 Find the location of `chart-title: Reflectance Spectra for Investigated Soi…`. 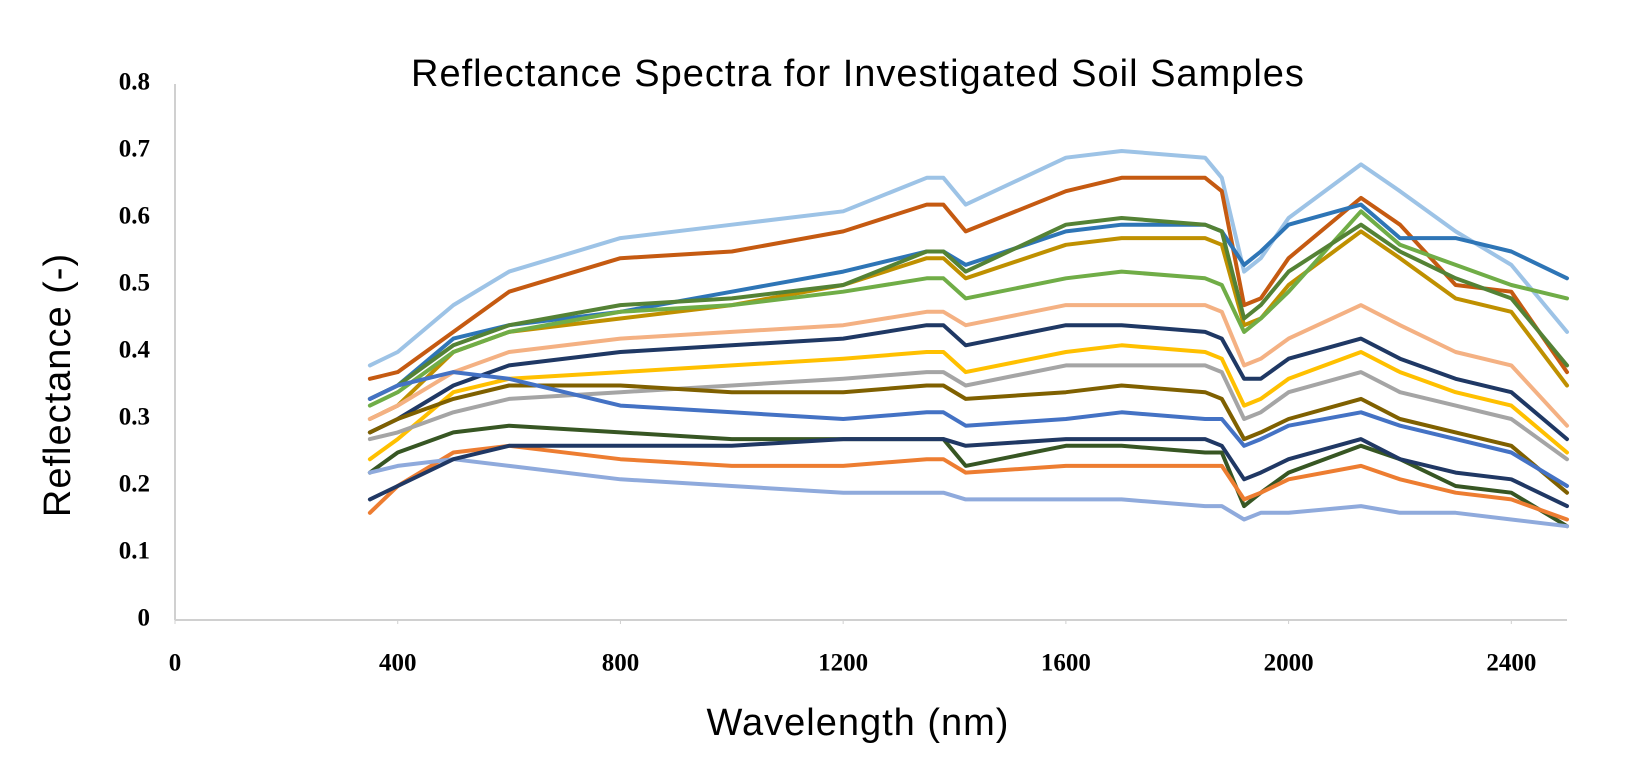

chart-title: Reflectance Spectra for Investigated Soi… is located at coordinates (858, 74).